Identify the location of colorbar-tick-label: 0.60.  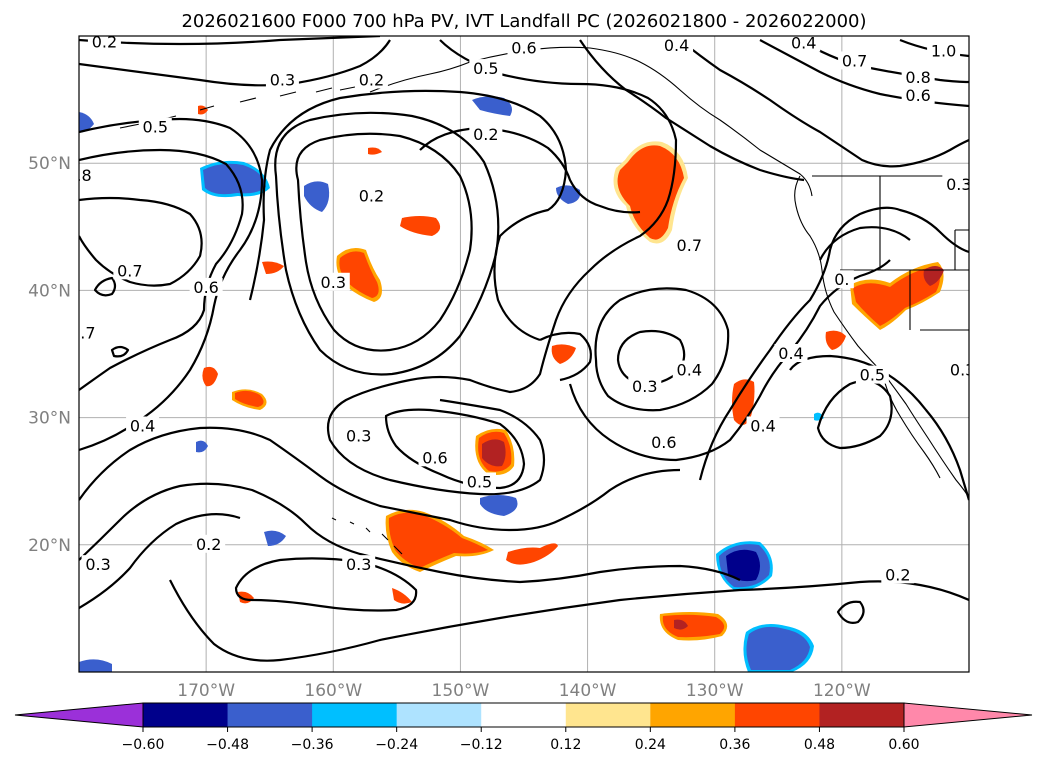
(903, 745).